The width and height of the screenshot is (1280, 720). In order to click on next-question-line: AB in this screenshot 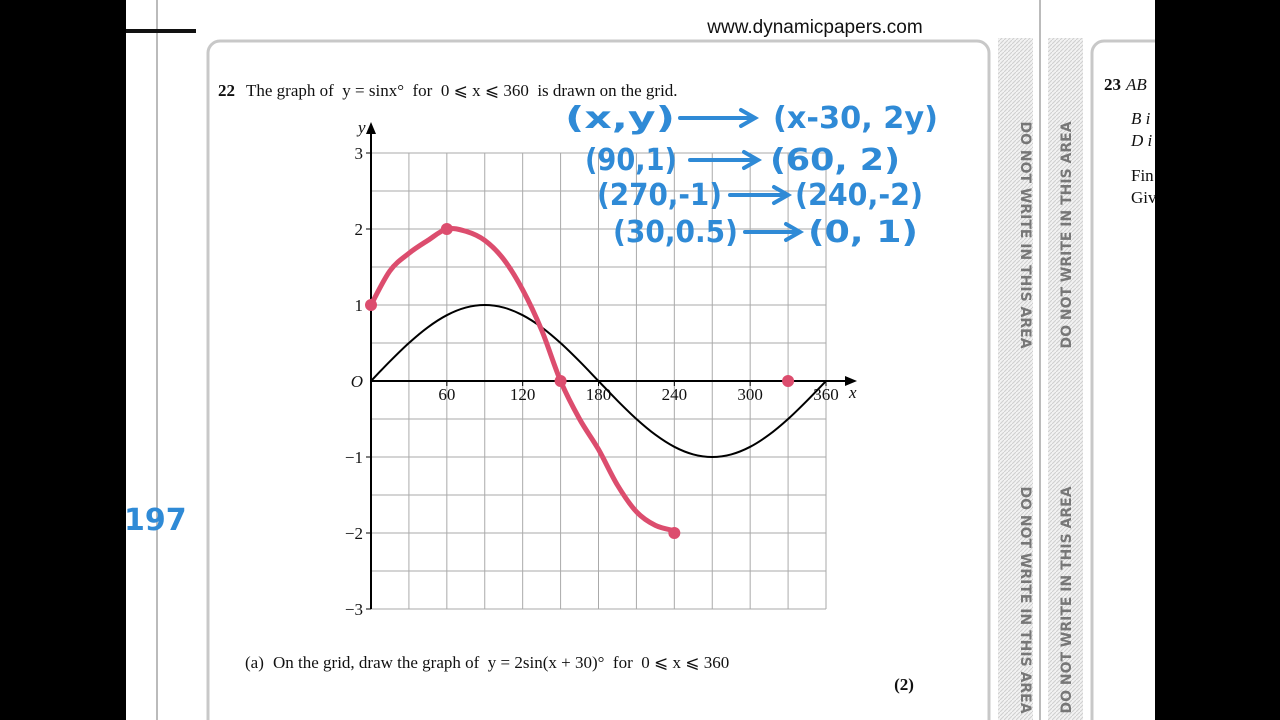, I will do `click(1136, 84)`.